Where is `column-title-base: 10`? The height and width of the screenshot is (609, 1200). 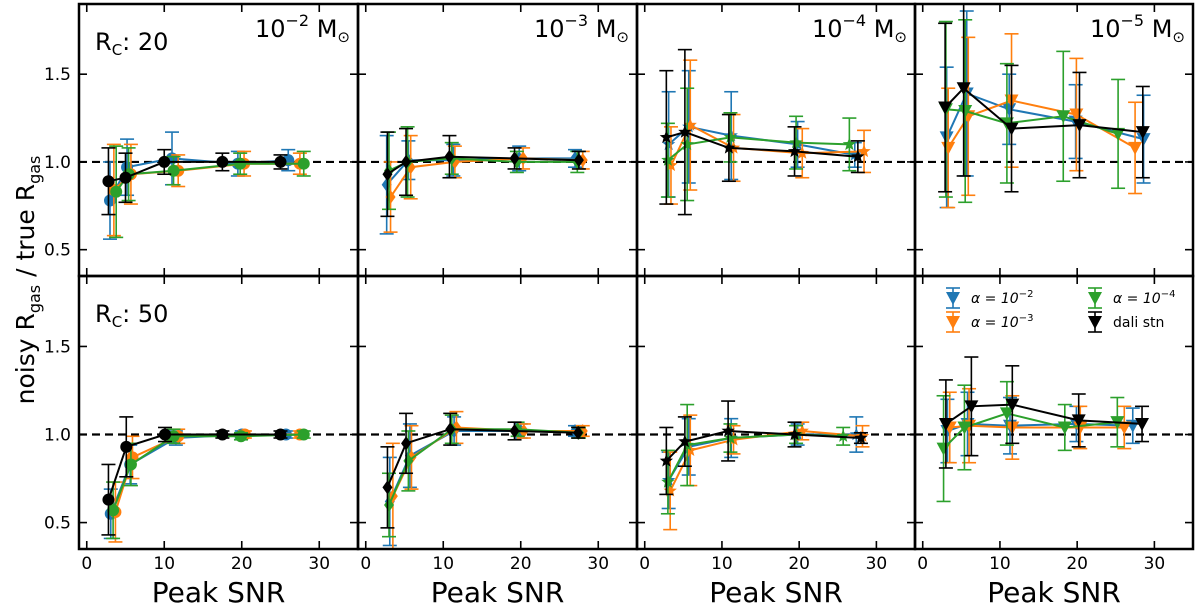
column-title-base: 10 is located at coordinates (270, 29).